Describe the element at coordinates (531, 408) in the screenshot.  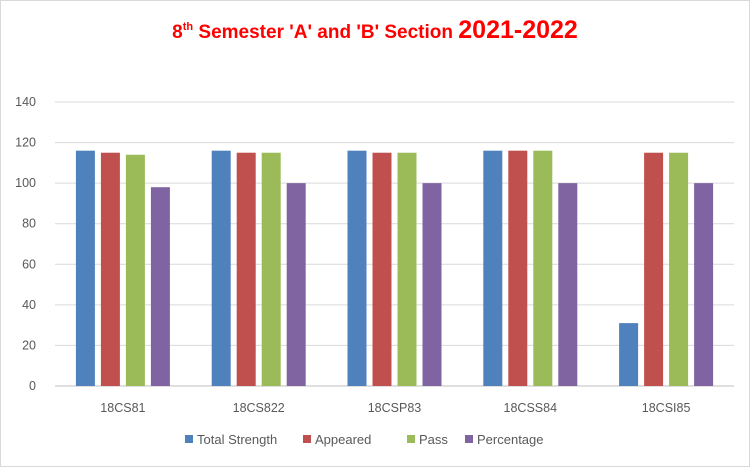
I see `x-tick-label: 18CSS84` at that location.